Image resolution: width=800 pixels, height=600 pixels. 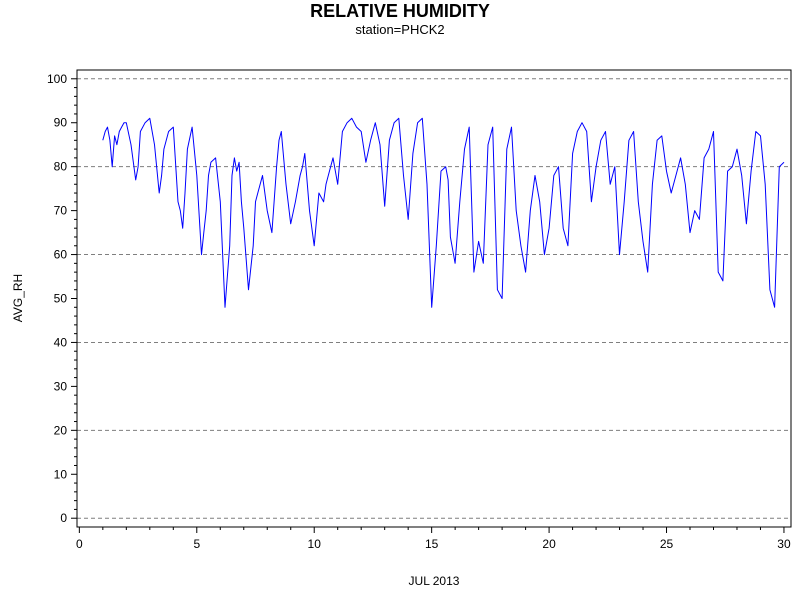 I want to click on y-tick-label: 10, so click(x=61, y=474).